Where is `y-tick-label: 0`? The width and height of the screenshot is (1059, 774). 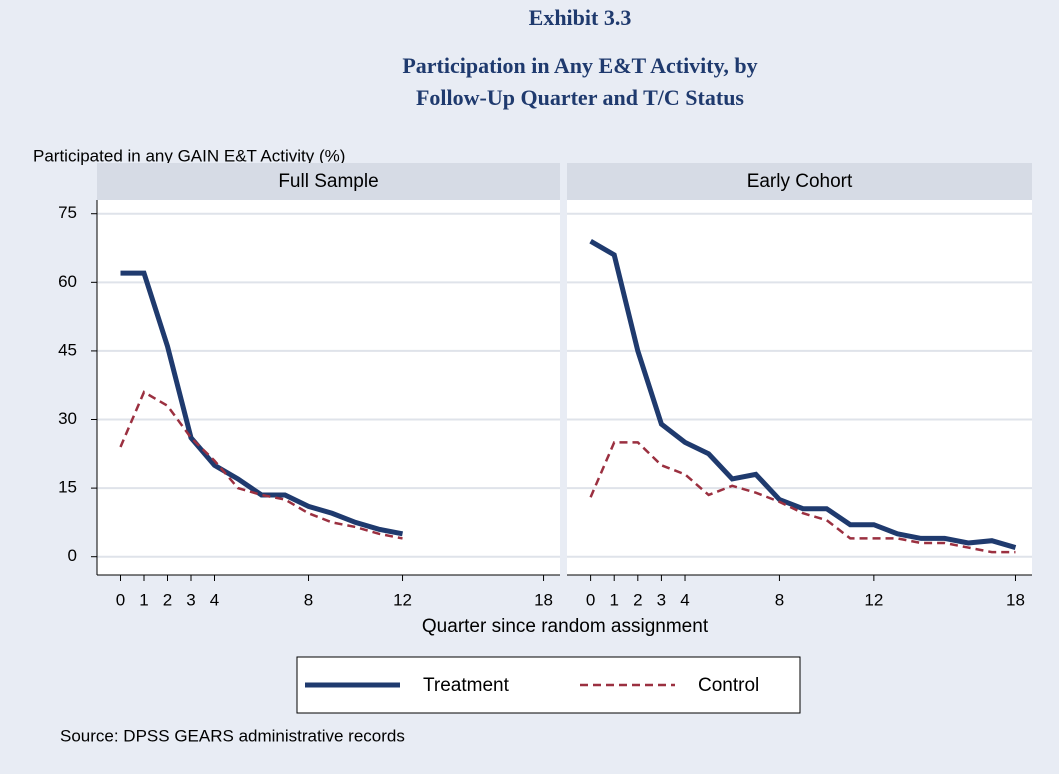
y-tick-label: 0 is located at coordinates (72, 555).